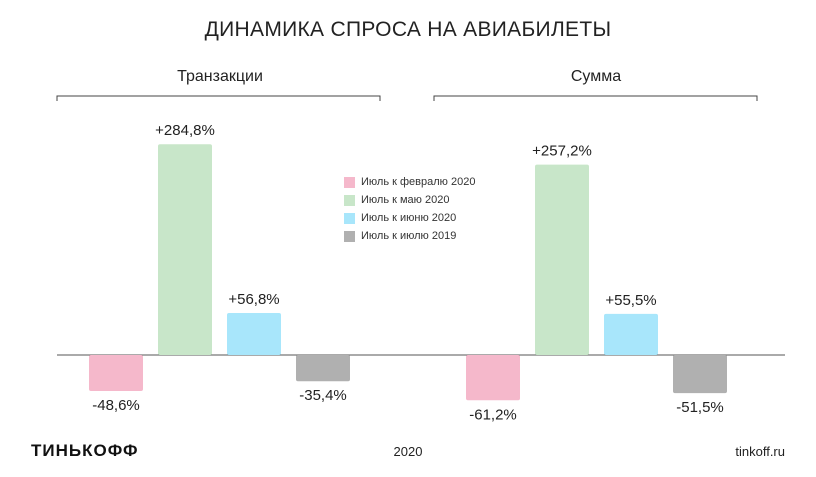 This screenshot has height=477, width=816. Describe the element at coordinates (85, 450) in the screenshot. I see `brand-logo: ТИНЬКОФФ` at that location.